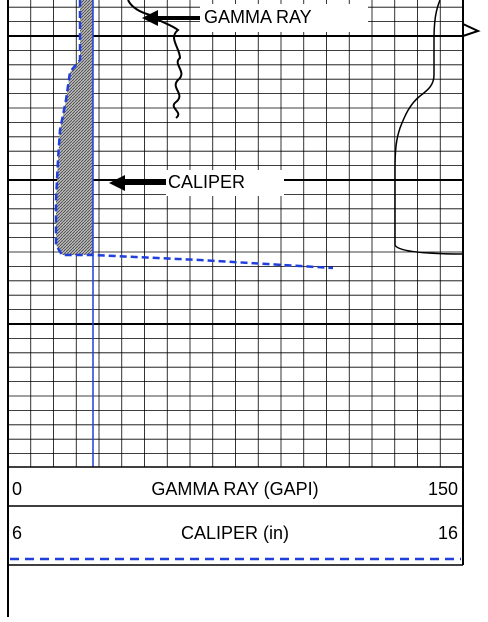  What do you see at coordinates (471, 30) in the screenshot?
I see `arrow-head` at bounding box center [471, 30].